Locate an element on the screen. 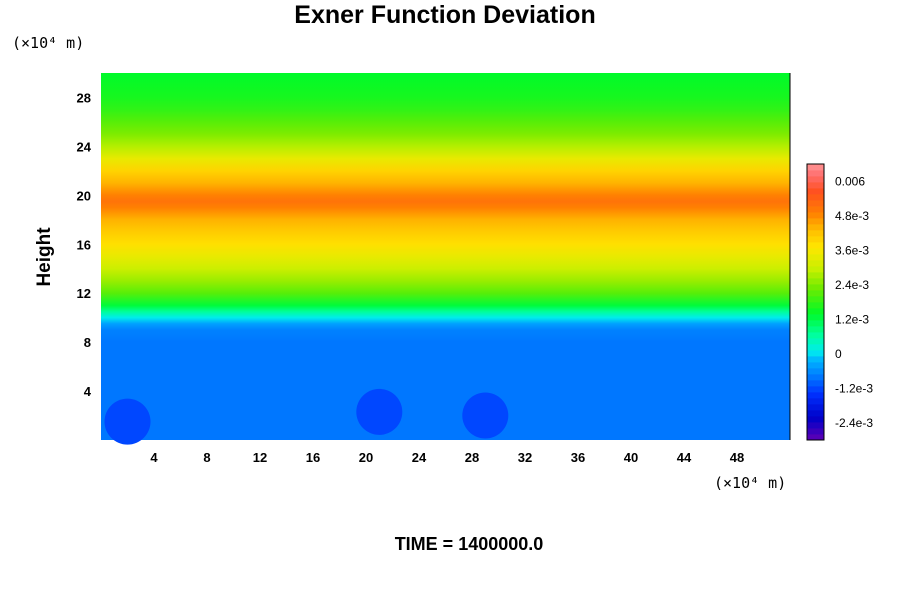 The width and height of the screenshot is (900, 600). chart-title: Exner Function Deviation is located at coordinates (444, 15).